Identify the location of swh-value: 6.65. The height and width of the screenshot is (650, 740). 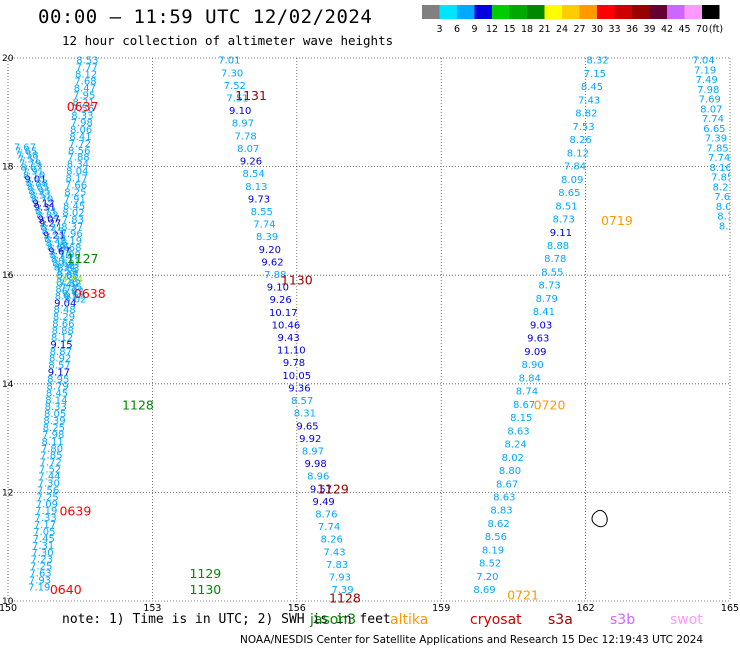
(714, 129).